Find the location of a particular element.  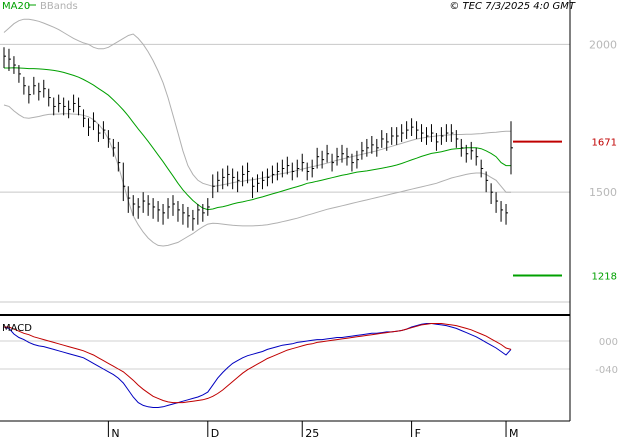

price-tick-label: 1500 is located at coordinates (603, 192).